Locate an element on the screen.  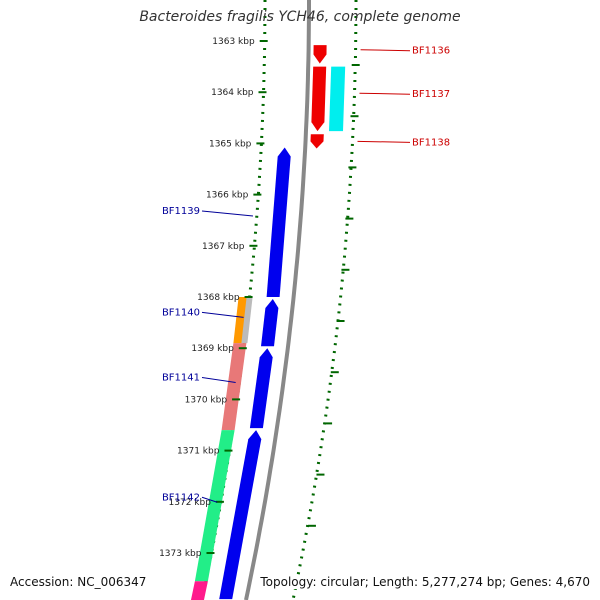
scale-tick-label: 1372 kbp is located at coordinates (190, 503).